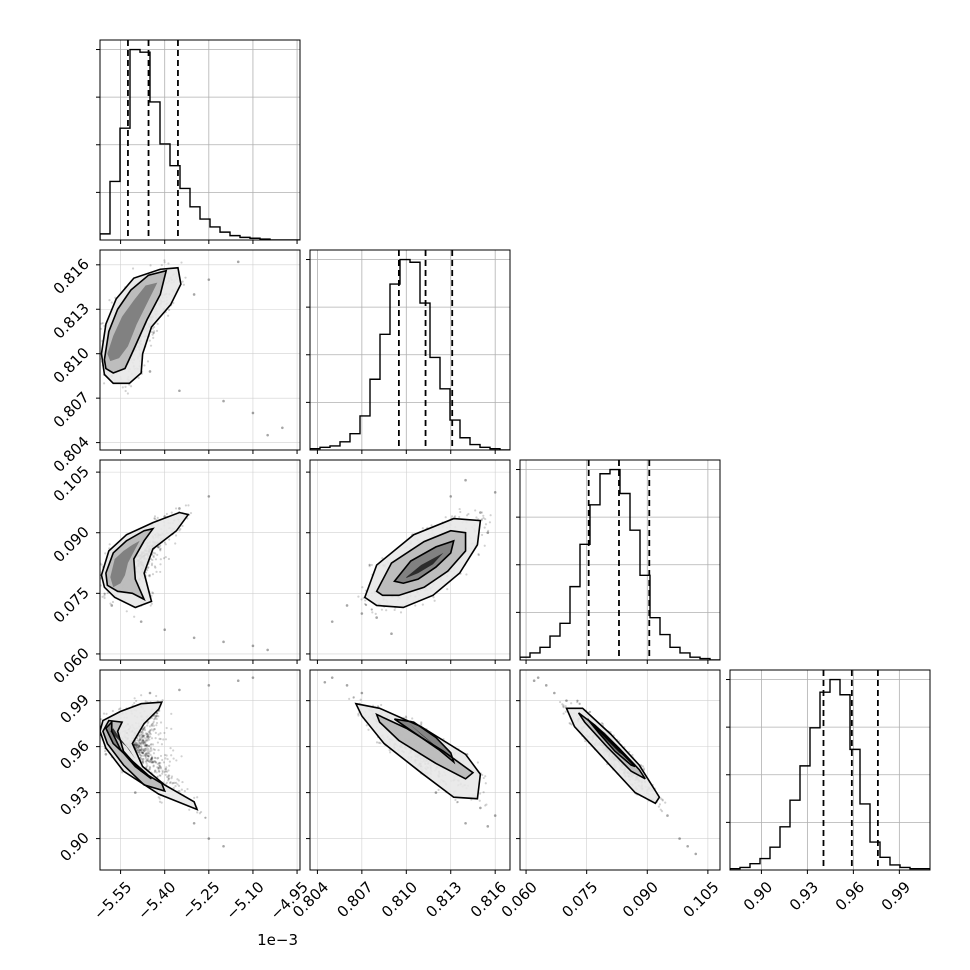  Describe the element at coordinates (71, 665) in the screenshot. I see `y-tick-label-p2-0: 0.060` at that location.